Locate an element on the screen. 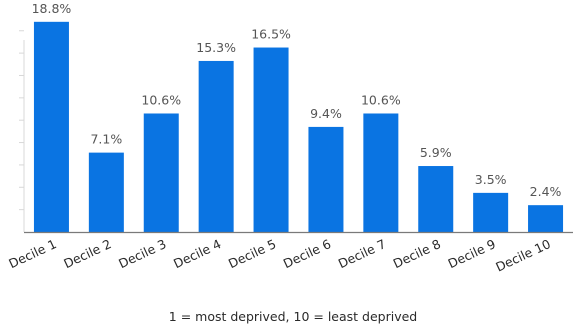  value-label: 3.5% is located at coordinates (491, 179).